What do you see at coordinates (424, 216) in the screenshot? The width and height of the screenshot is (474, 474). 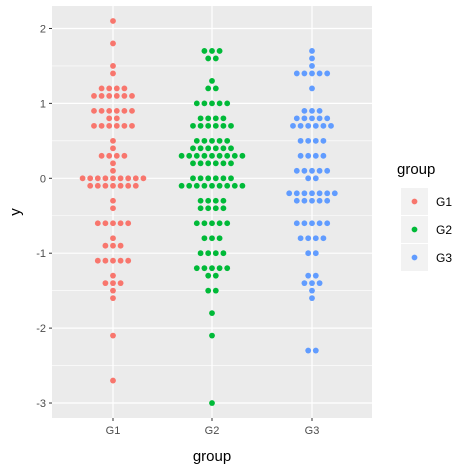 I see `legend: group G1 G2 G3` at bounding box center [424, 216].